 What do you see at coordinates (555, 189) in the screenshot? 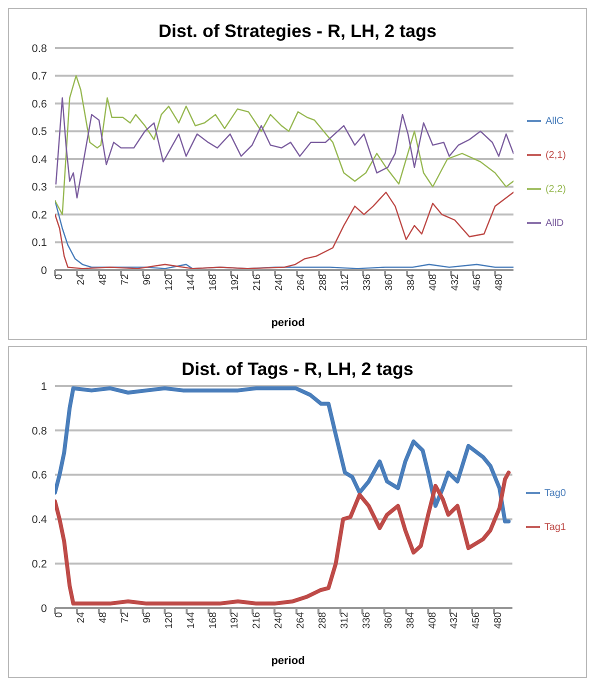
I see `legend-label: (2,2)` at bounding box center [555, 189].